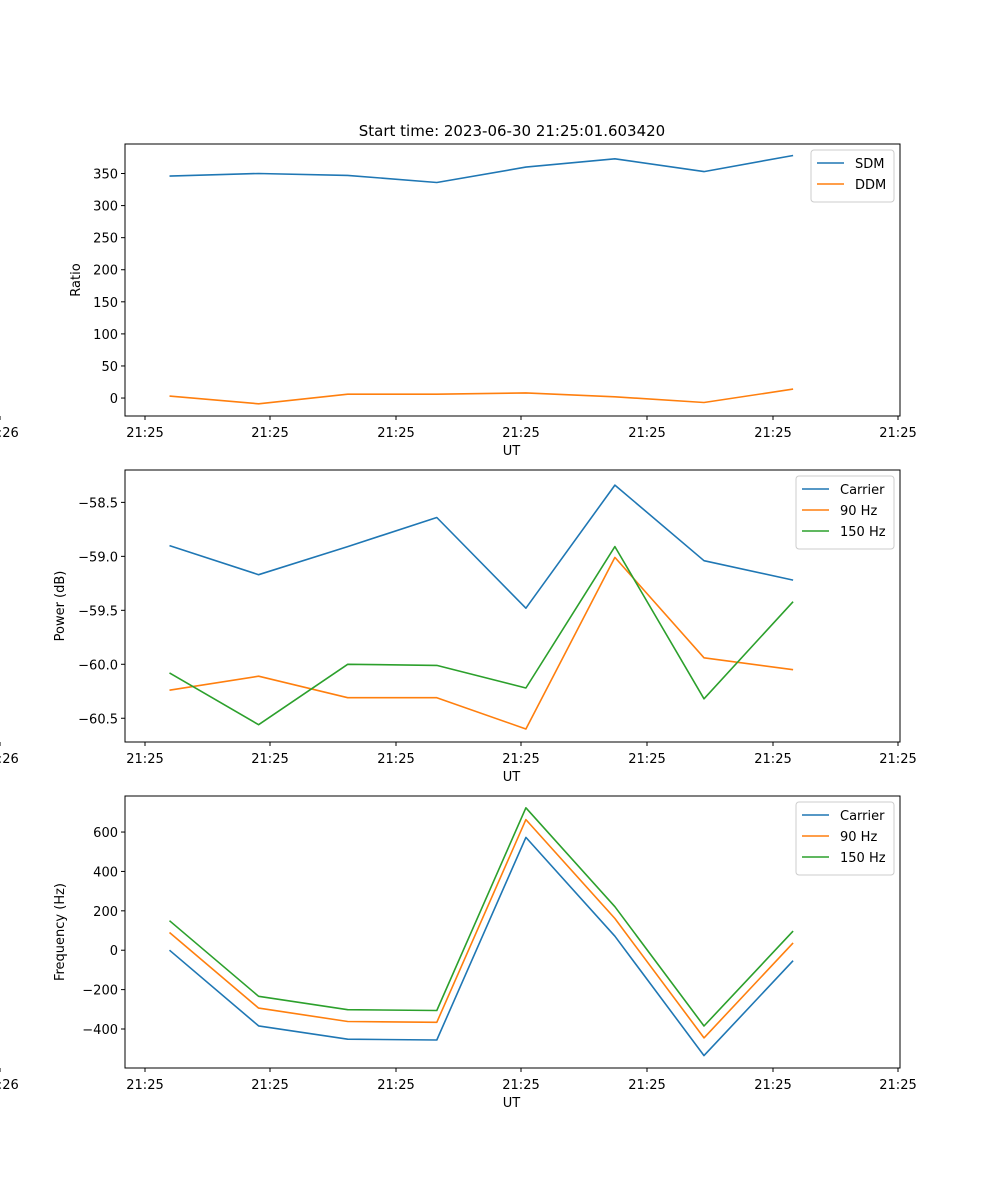 The width and height of the screenshot is (1000, 1200). I want to click on y-tick-label: −400, so click(100, 1030).